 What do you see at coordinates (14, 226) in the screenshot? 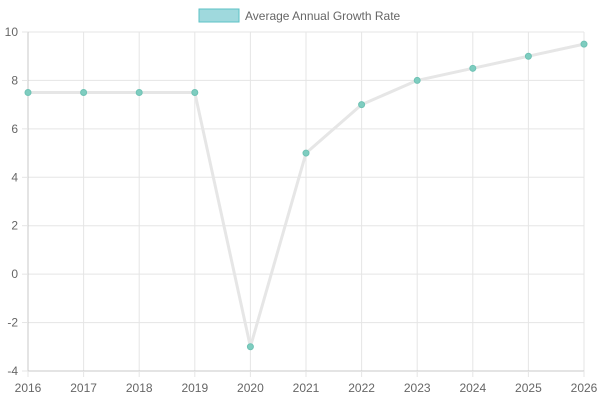
I see `y-tick-label: 2` at bounding box center [14, 226].